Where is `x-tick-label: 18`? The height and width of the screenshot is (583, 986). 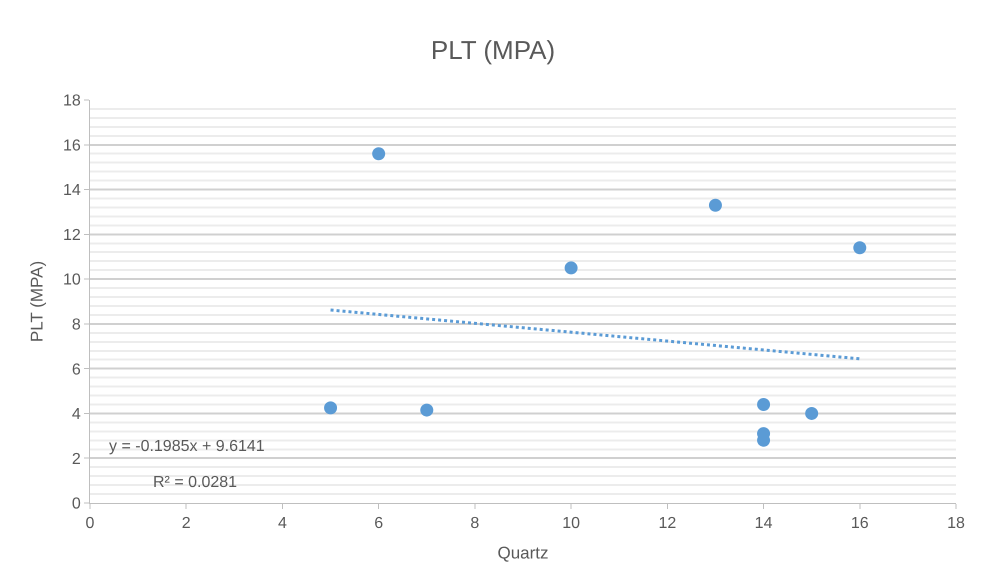 x-tick-label: 18 is located at coordinates (956, 523).